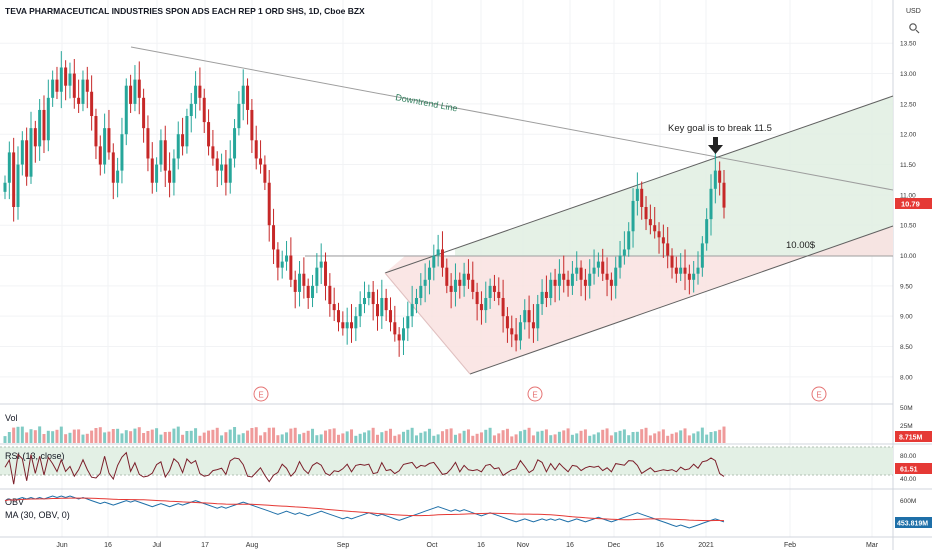 The image size is (932, 555). What do you see at coordinates (468, 512) in the screenshot?
I see `obv-panel: OBV MA (30, OBV, 0) 600M 453.819M` at bounding box center [468, 512].